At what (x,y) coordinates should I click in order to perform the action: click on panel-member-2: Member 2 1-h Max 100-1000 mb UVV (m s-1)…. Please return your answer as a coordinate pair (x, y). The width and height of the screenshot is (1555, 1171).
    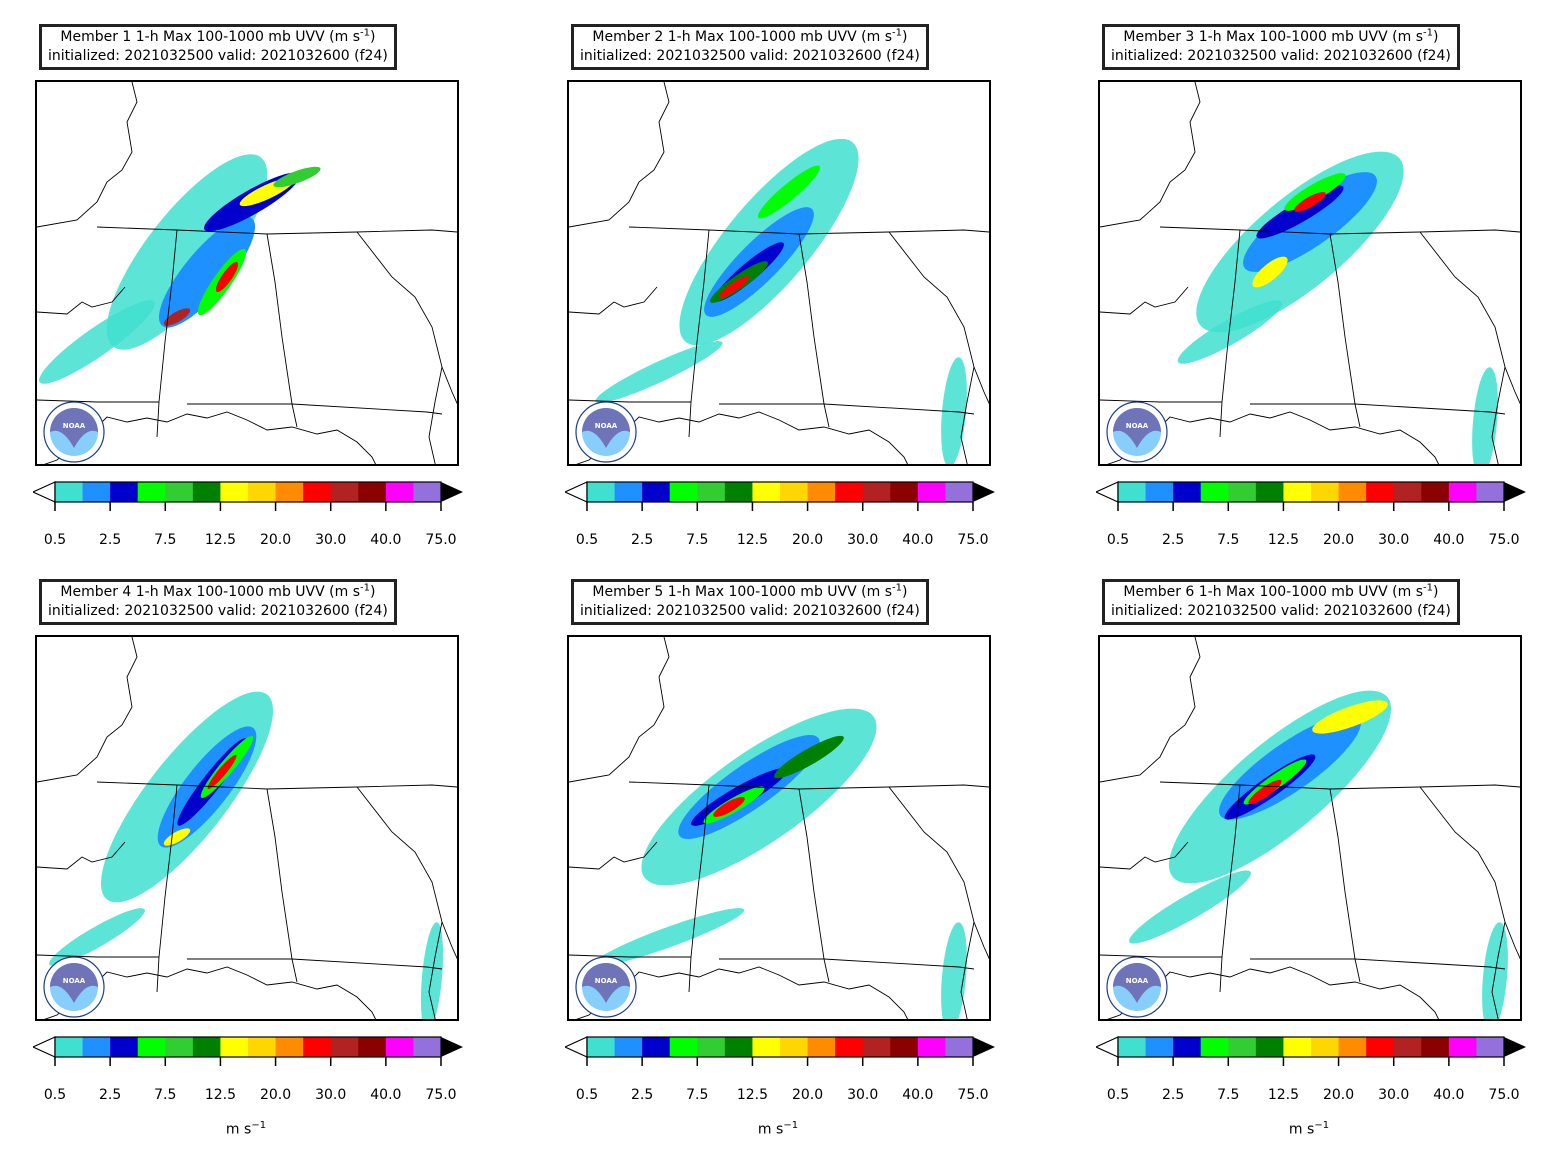
    Looking at the image, I should click on (770, 280).